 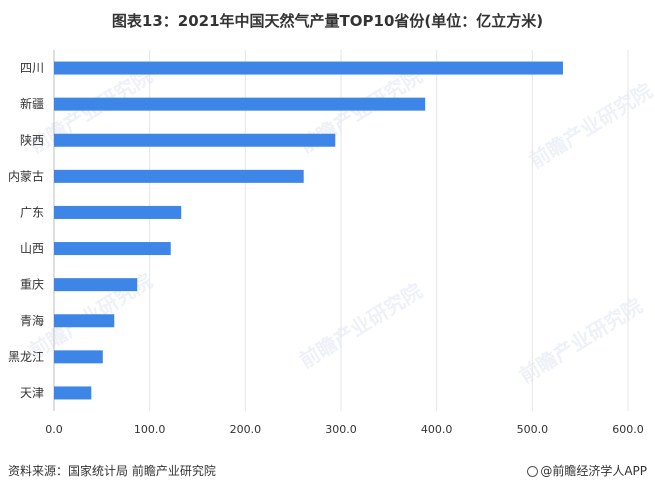 I want to click on category-label: 黑龙江, so click(x=26, y=357).